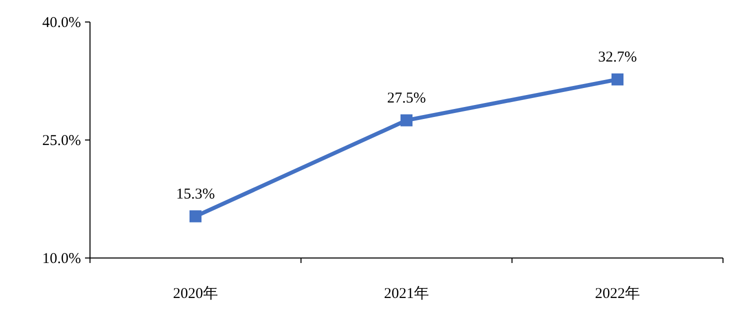 The height and width of the screenshot is (324, 747). Describe the element at coordinates (406, 98) in the screenshot. I see `data-label: 27.5%` at that location.